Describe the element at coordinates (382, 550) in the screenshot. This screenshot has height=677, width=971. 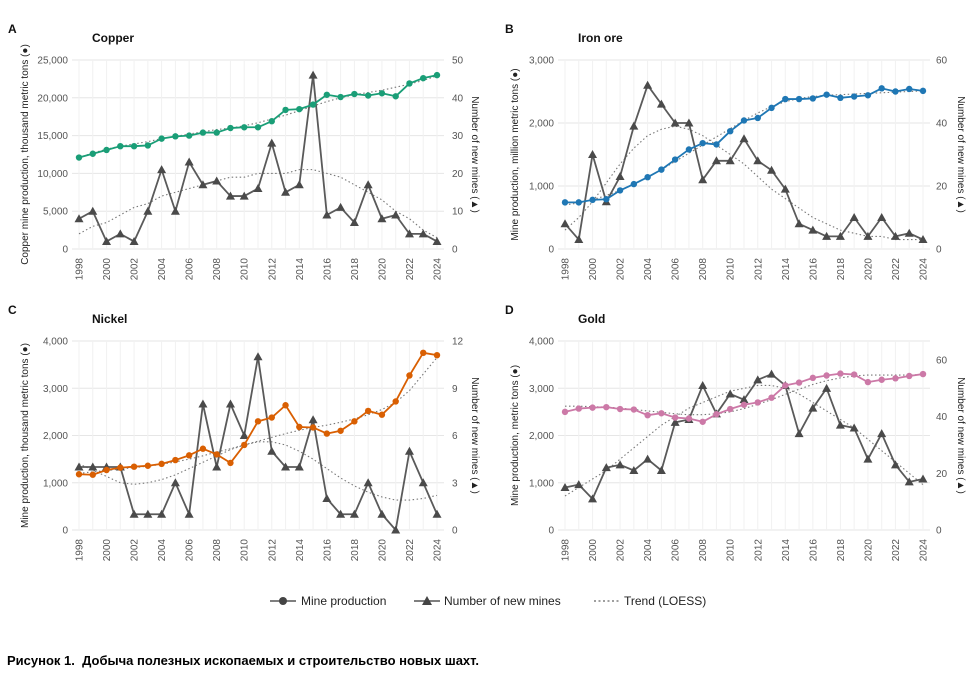
I see `x-tick-label: 2020` at that location.